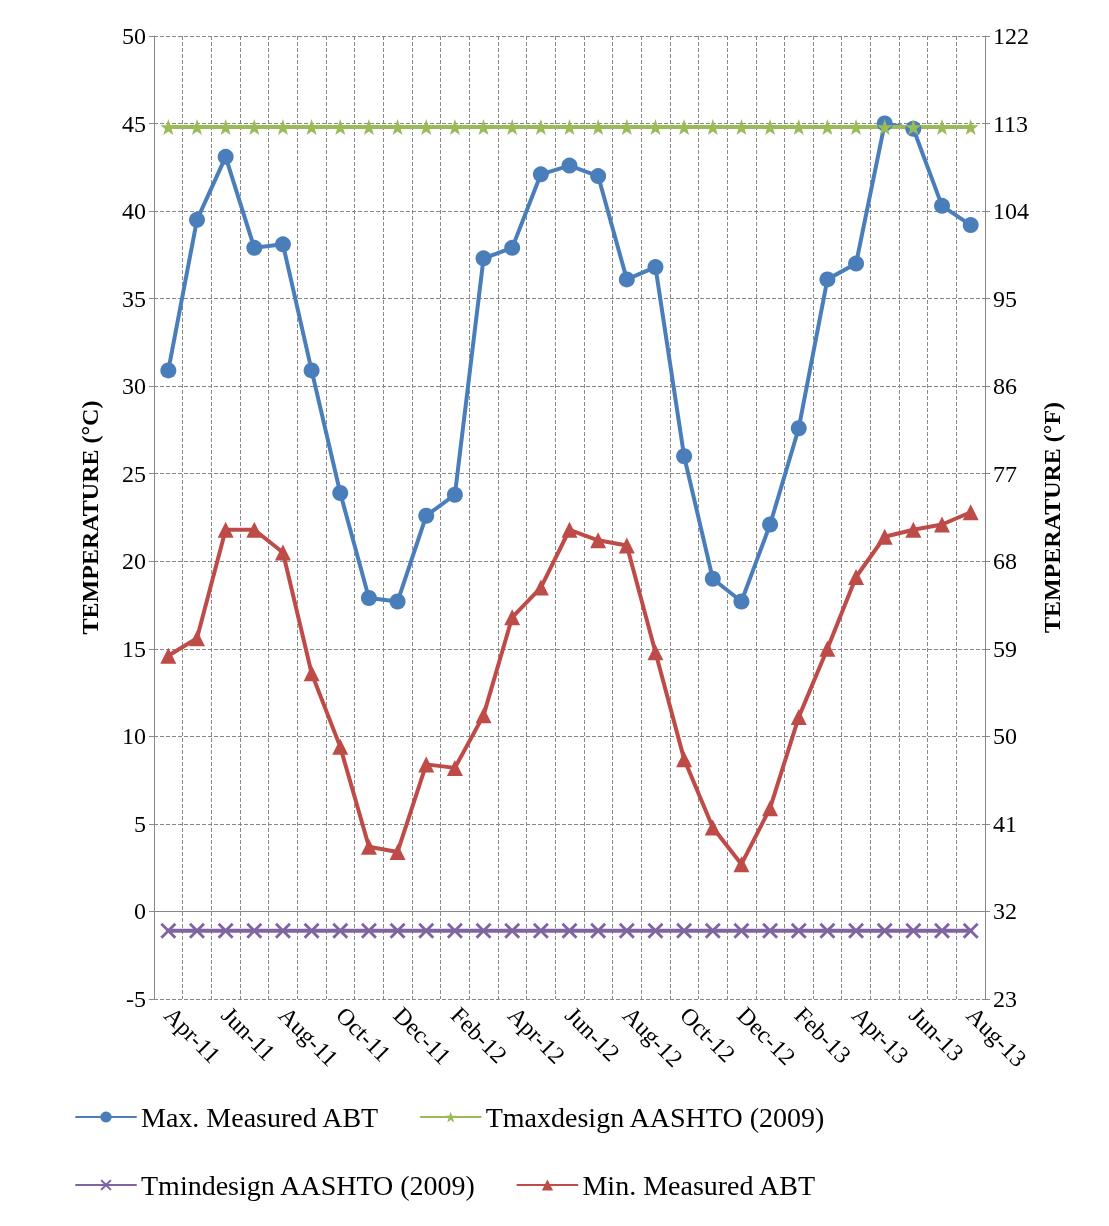 Image resolution: width=1109 pixels, height=1226 pixels. Describe the element at coordinates (134, 298) in the screenshot. I see `y-tick-label: 35` at that location.